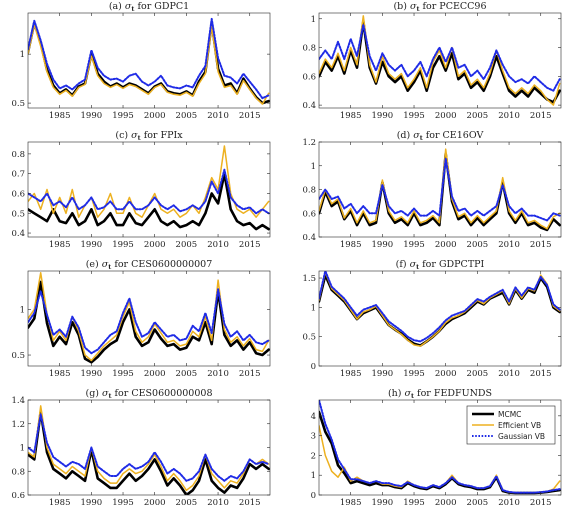 The image size is (576, 515). What do you see at coordinates (521, 436) in the screenshot?
I see `legend-label: Gaussian VB` at bounding box center [521, 436].